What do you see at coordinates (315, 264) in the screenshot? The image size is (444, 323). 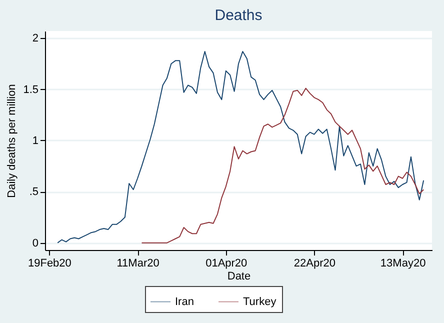 I see `x-tick-label: 22Apr20` at bounding box center [315, 264].